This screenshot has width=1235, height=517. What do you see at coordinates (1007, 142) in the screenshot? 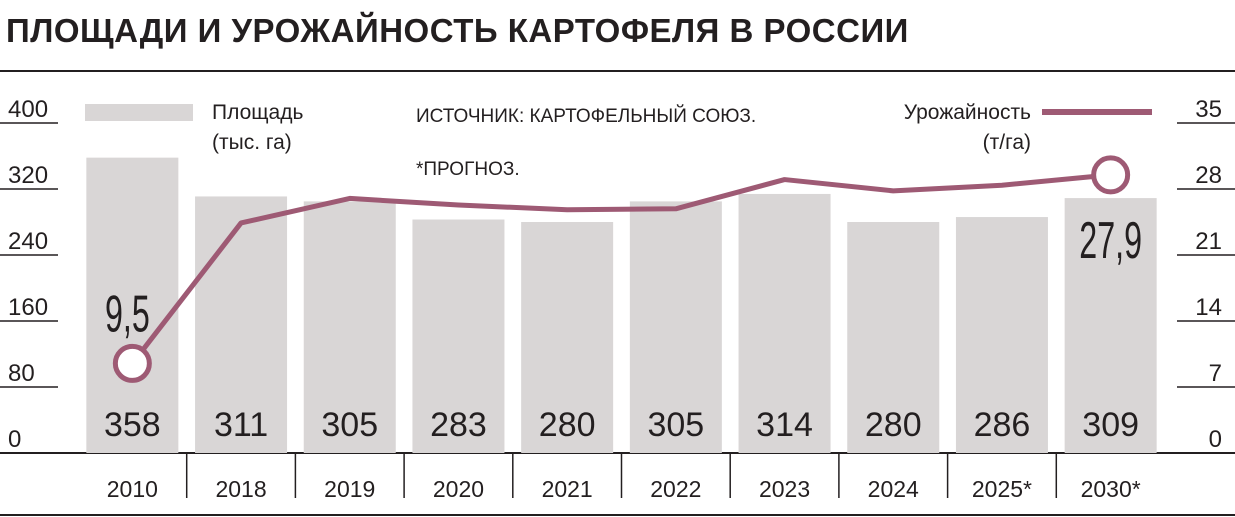
I see `legend-yield-label-line2: (т/га)` at bounding box center [1007, 142].